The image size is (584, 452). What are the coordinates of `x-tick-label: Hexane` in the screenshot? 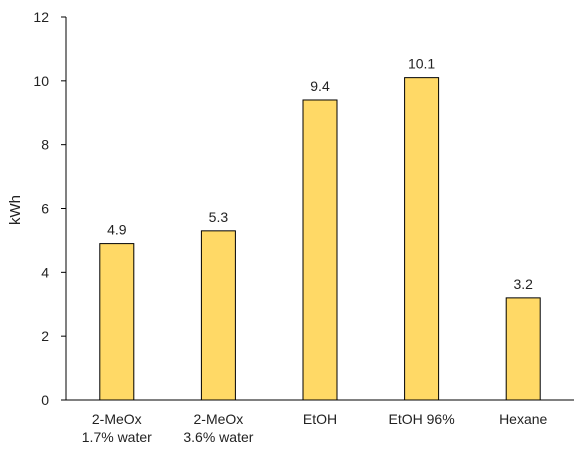 It's located at (523, 419).